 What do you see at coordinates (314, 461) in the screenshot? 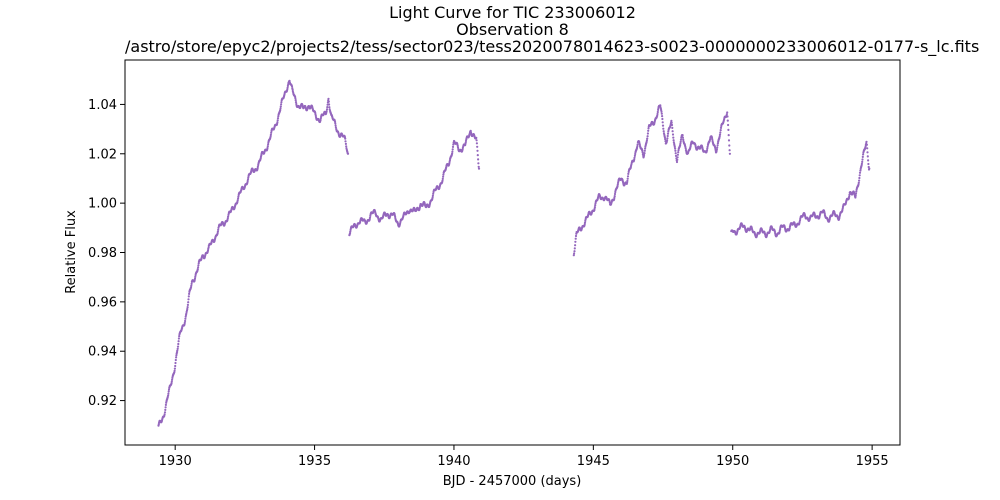
I see `x-tick-label: 1935` at bounding box center [314, 461].